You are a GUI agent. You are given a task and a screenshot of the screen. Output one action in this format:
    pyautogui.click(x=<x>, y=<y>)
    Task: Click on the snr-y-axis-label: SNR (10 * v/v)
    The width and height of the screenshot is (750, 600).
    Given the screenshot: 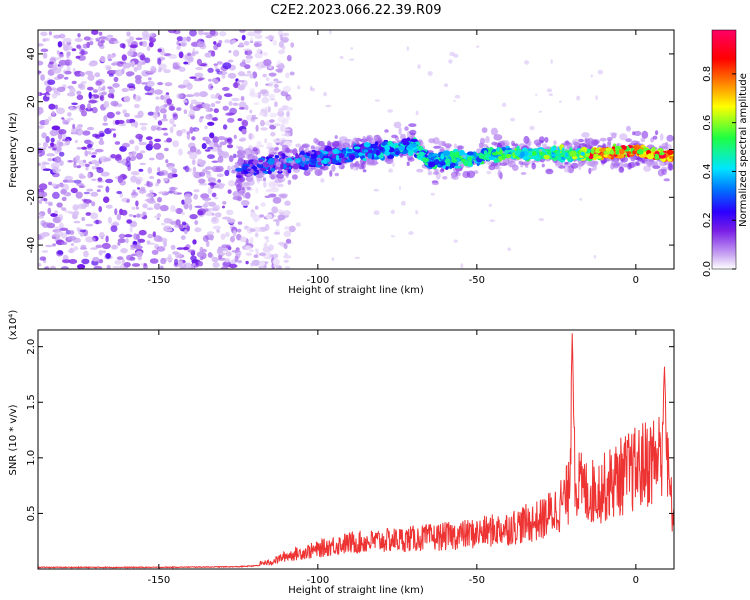 What is the action you would take?
    pyautogui.click(x=13, y=439)
    